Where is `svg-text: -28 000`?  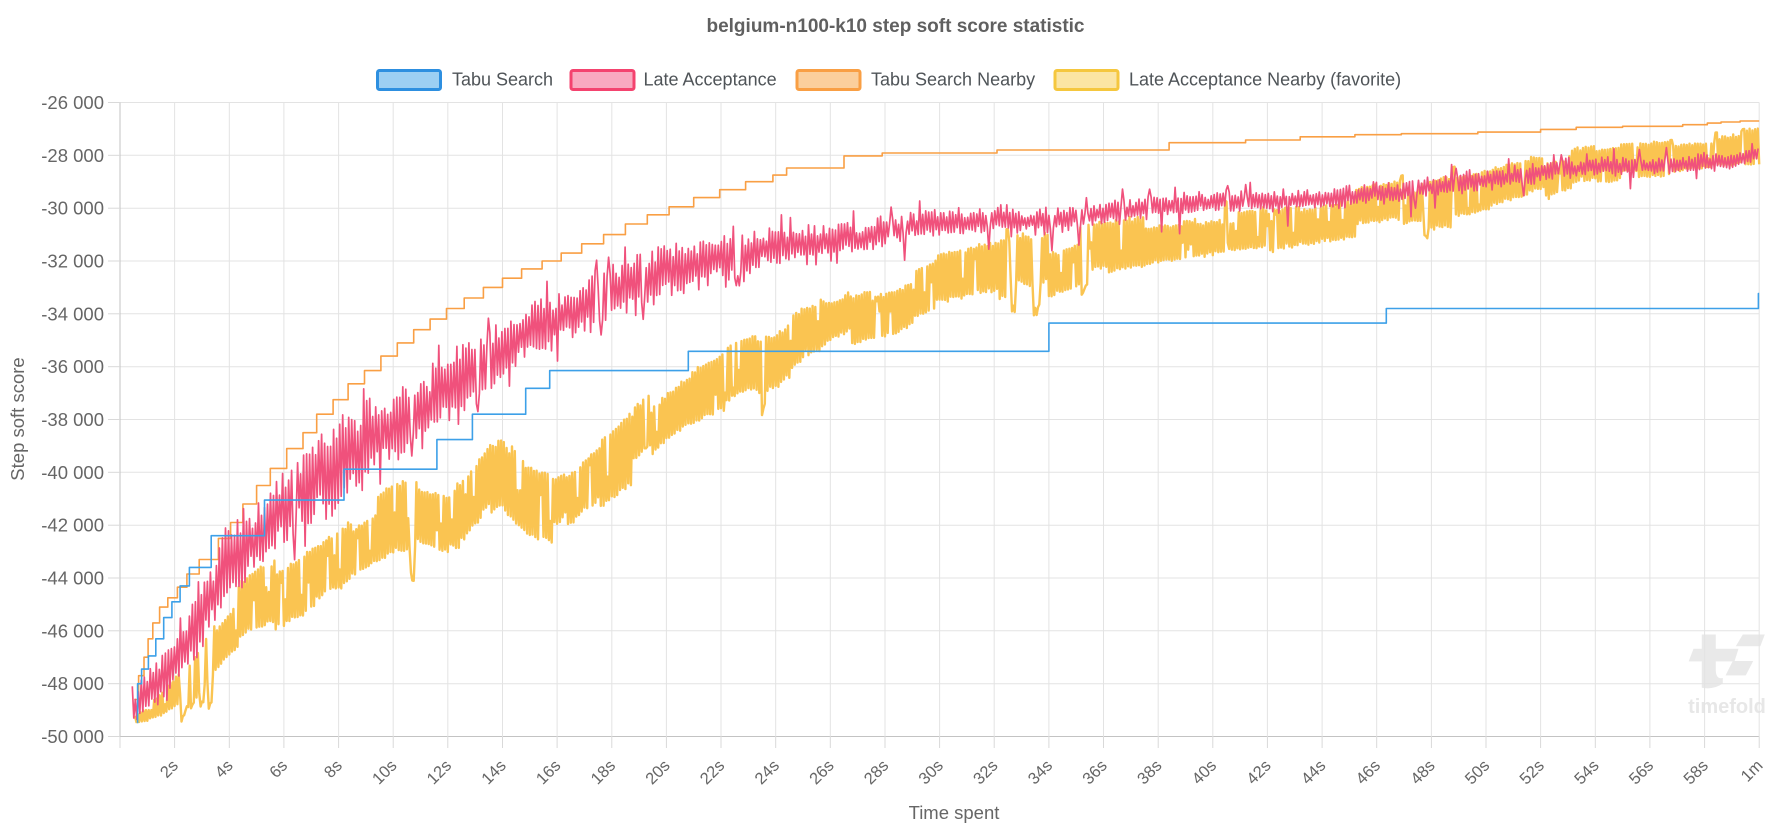
svg-text: -28 000 is located at coordinates (72, 155).